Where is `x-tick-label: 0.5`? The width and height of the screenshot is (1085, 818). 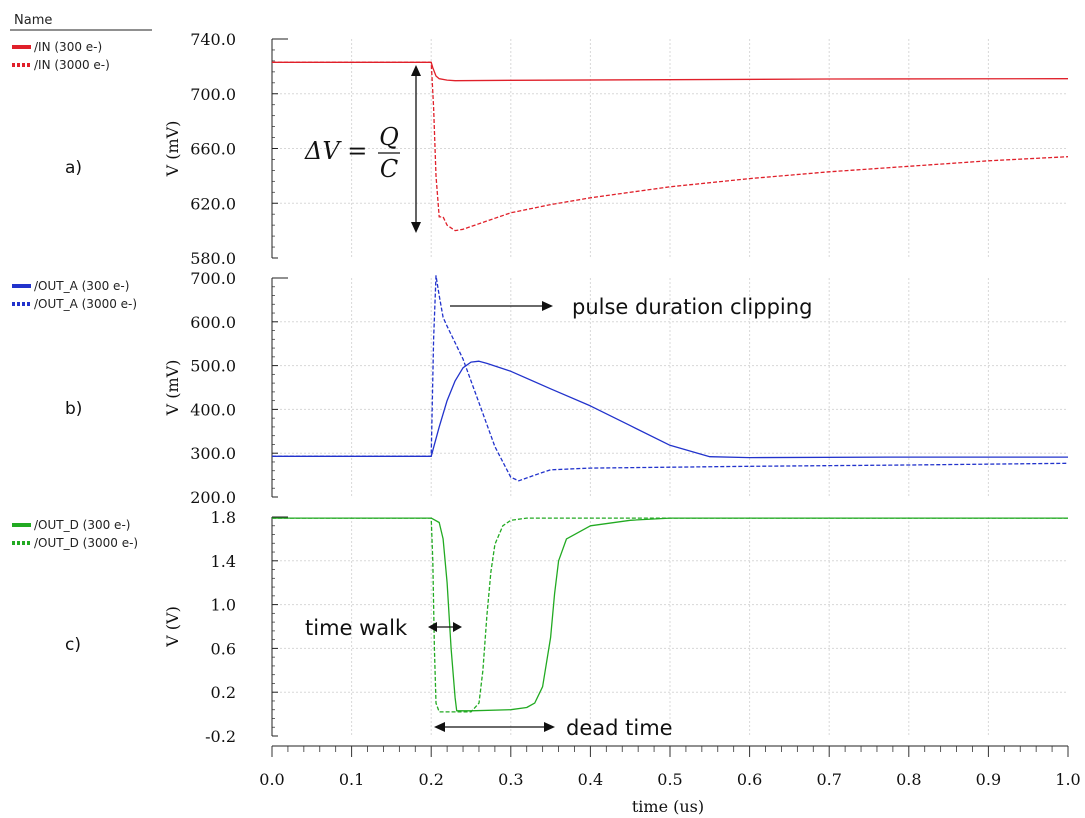
x-tick-label: 0.5 is located at coordinates (669, 779).